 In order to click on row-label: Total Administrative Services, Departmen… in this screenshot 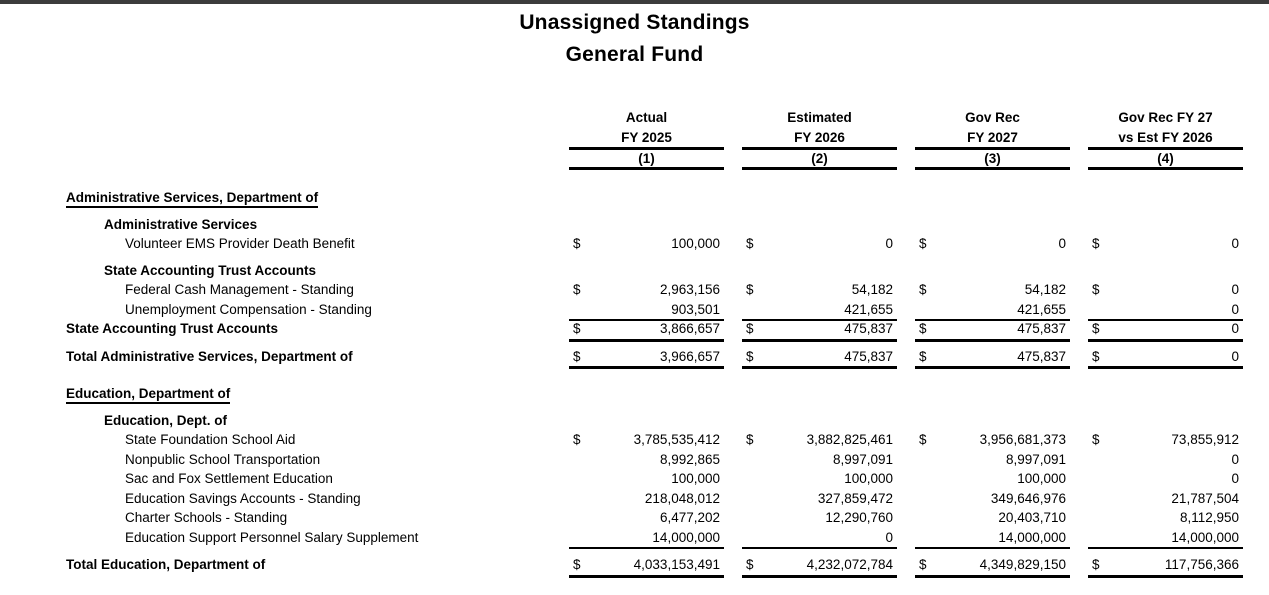, I will do `click(209, 356)`.